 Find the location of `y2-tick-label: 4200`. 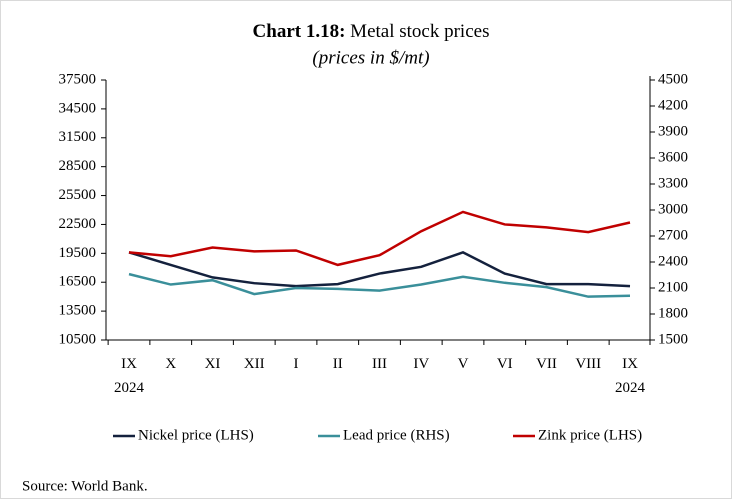

y2-tick-label: 4200 is located at coordinates (673, 105).